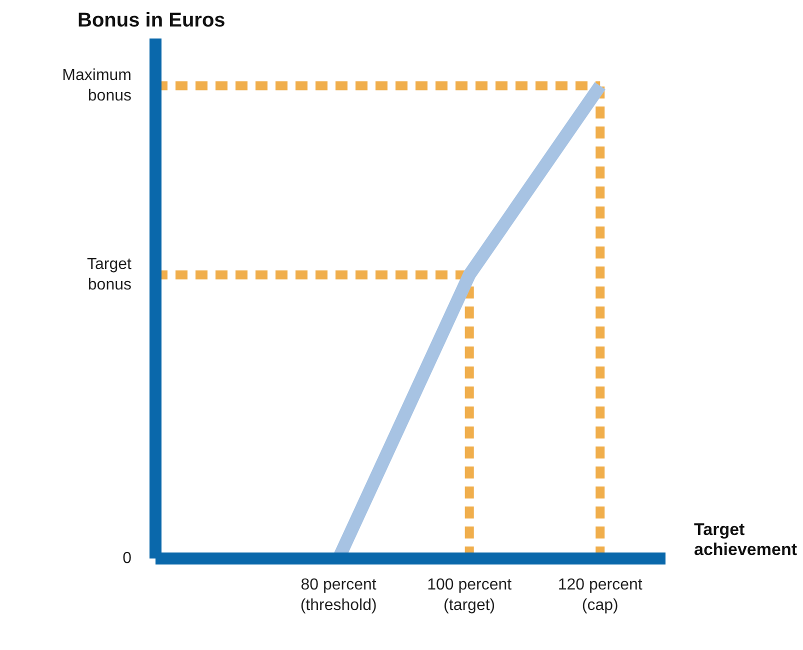 The image size is (803, 650). Describe the element at coordinates (469, 595) in the screenshot. I see `x-tick-label: 100 percent (target)` at that location.